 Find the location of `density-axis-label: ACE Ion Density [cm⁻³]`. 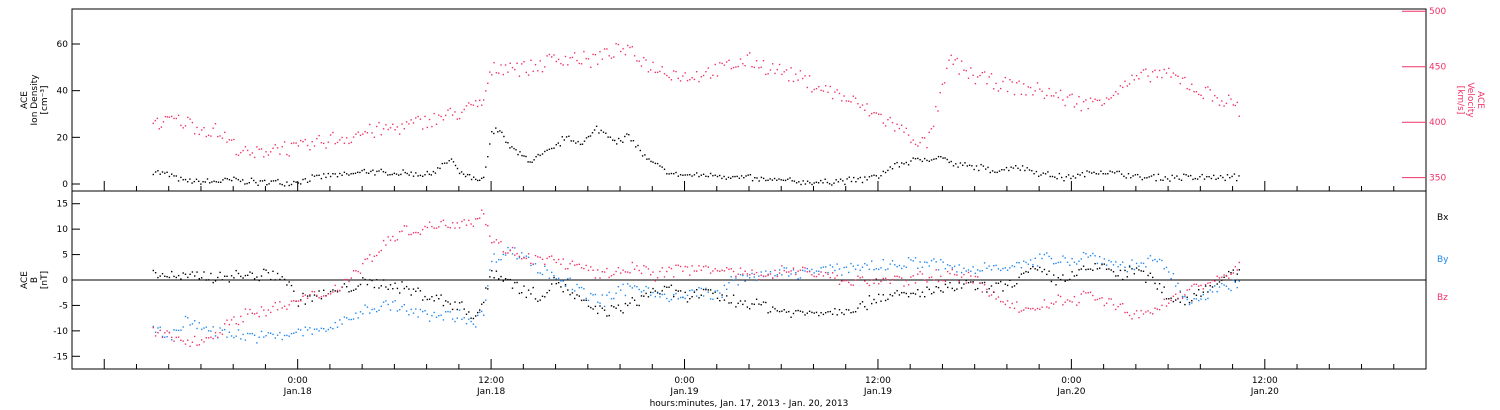

density-axis-label: ACE Ion Density [cm⁻³] is located at coordinates (35, 100).